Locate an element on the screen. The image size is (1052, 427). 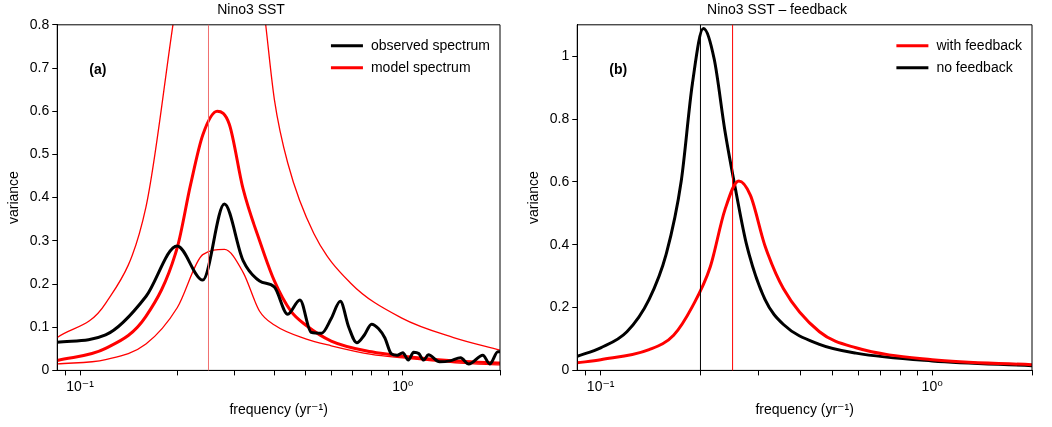
legend-label: observed spectrum is located at coordinates (430, 44).